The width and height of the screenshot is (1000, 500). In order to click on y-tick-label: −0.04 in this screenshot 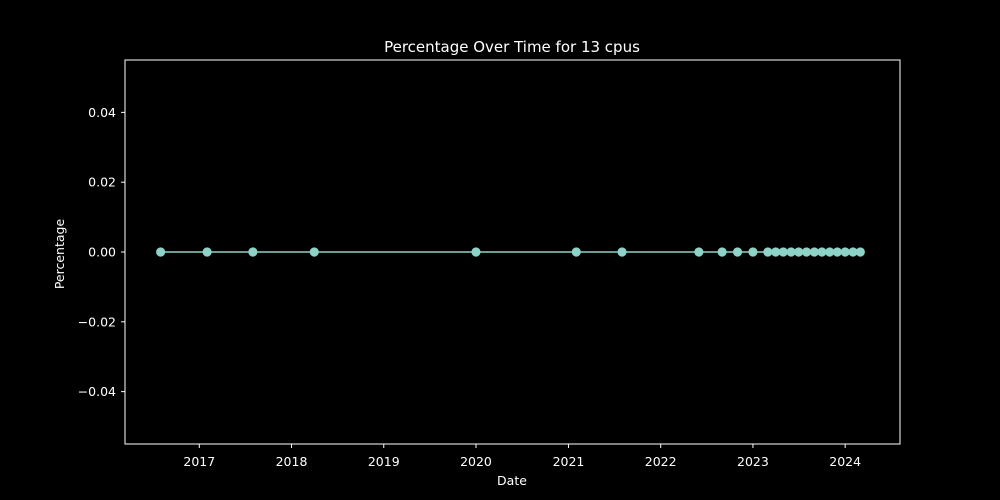, I will do `click(97, 391)`.